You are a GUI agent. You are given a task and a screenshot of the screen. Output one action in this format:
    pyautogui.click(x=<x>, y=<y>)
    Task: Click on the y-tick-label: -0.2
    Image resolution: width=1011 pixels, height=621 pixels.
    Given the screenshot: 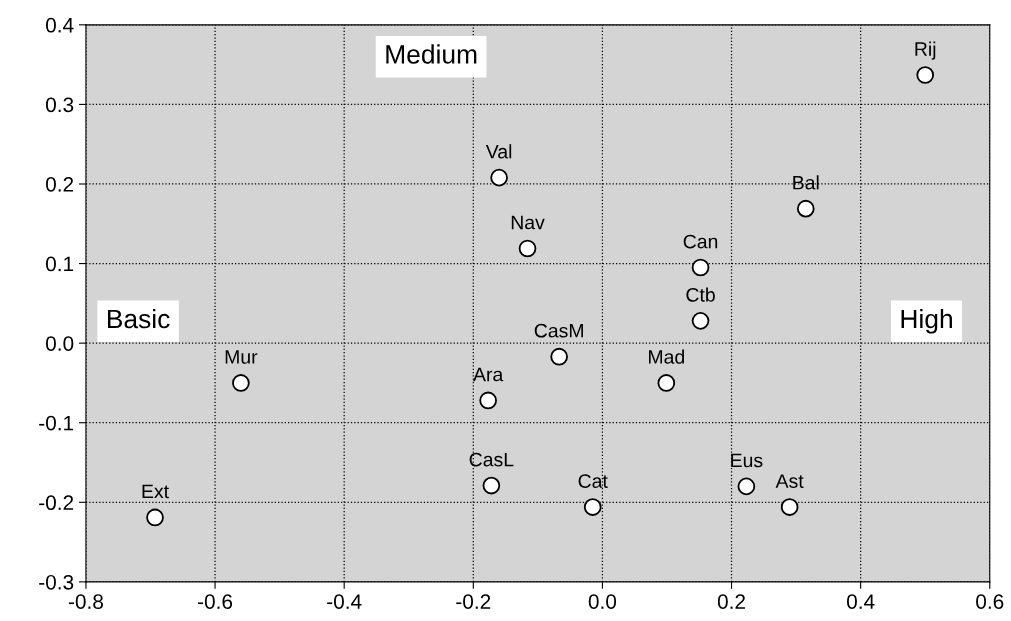 What is the action you would take?
    pyautogui.click(x=56, y=503)
    